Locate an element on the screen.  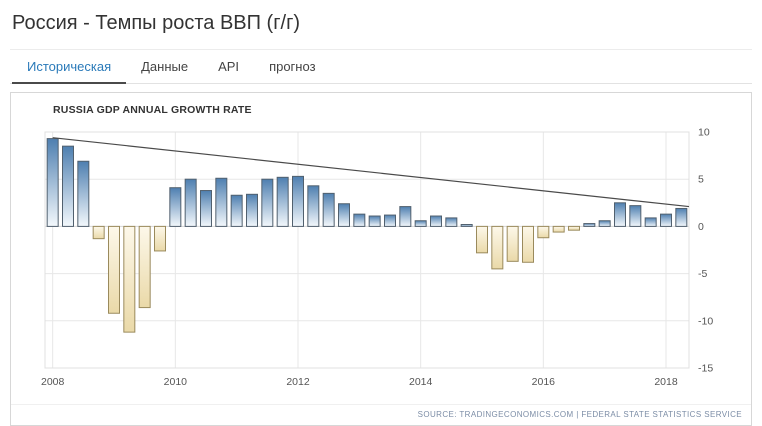
x-axis-label: 2012 is located at coordinates (298, 382).